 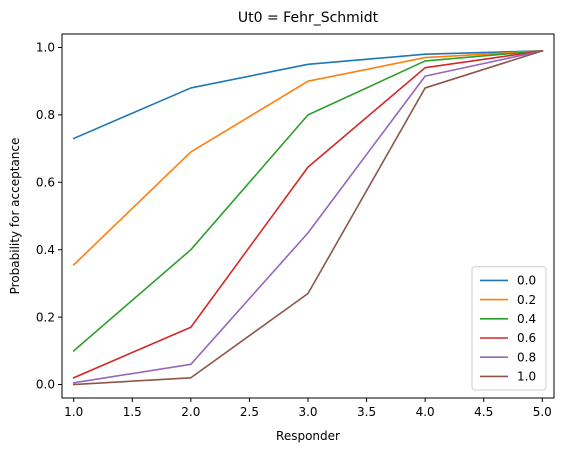 I want to click on x-tick-label: 2.0, so click(x=190, y=412).